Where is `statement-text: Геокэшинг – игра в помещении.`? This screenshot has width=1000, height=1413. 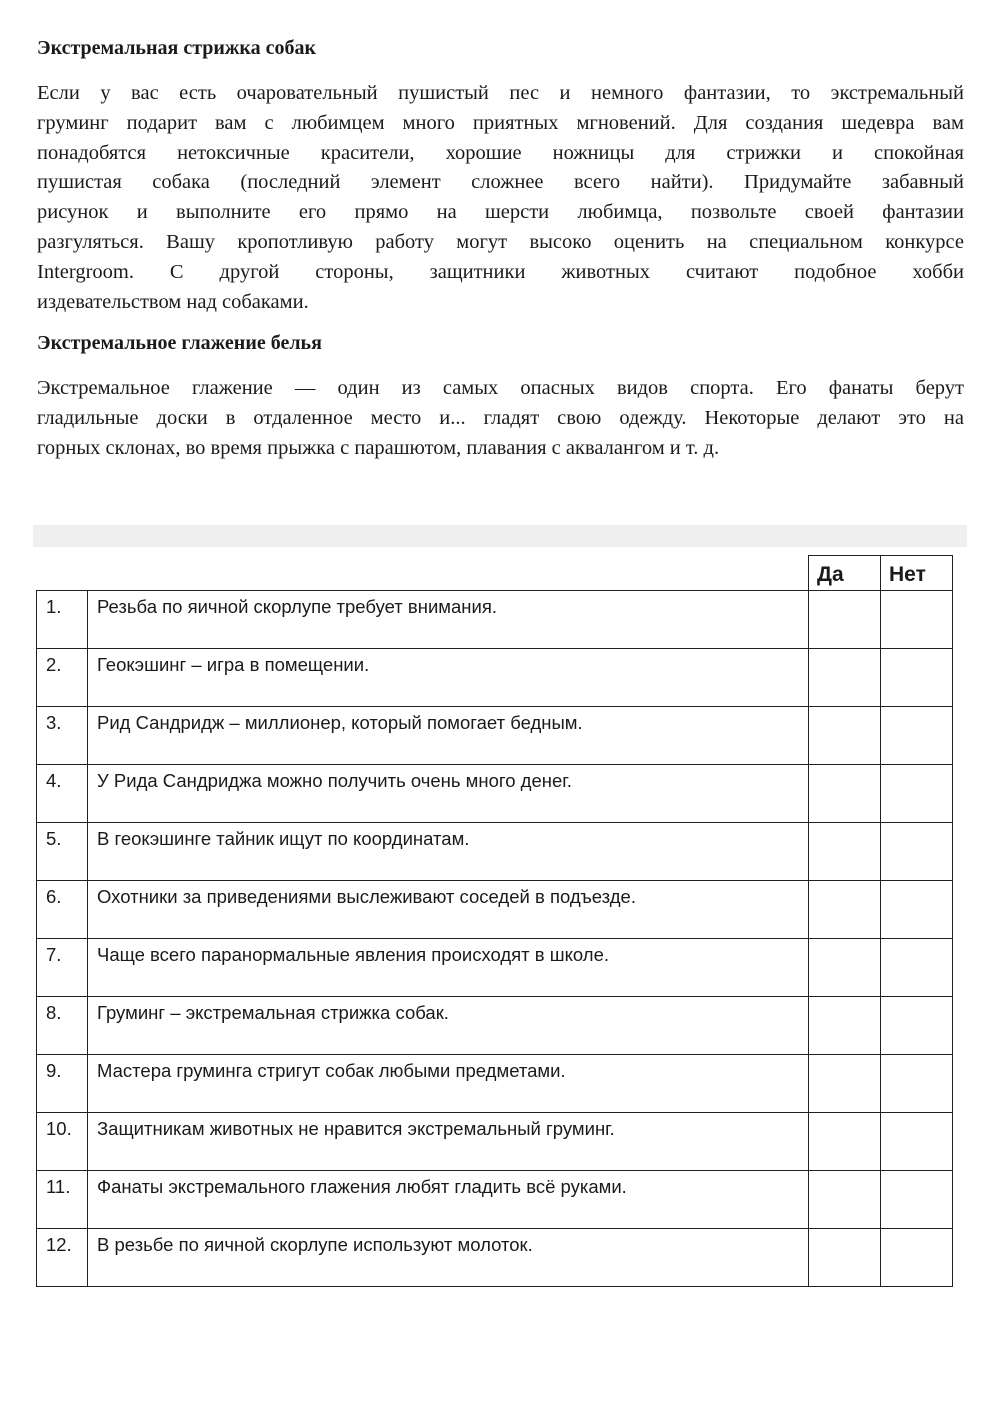
statement-text: Геокэшинг – игра в помещении. is located at coordinates (448, 677).